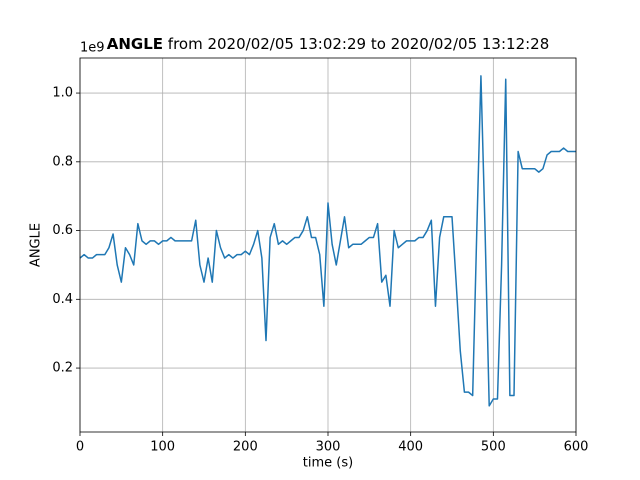  Describe the element at coordinates (162, 447) in the screenshot. I see `x-tick-label: 100` at that location.